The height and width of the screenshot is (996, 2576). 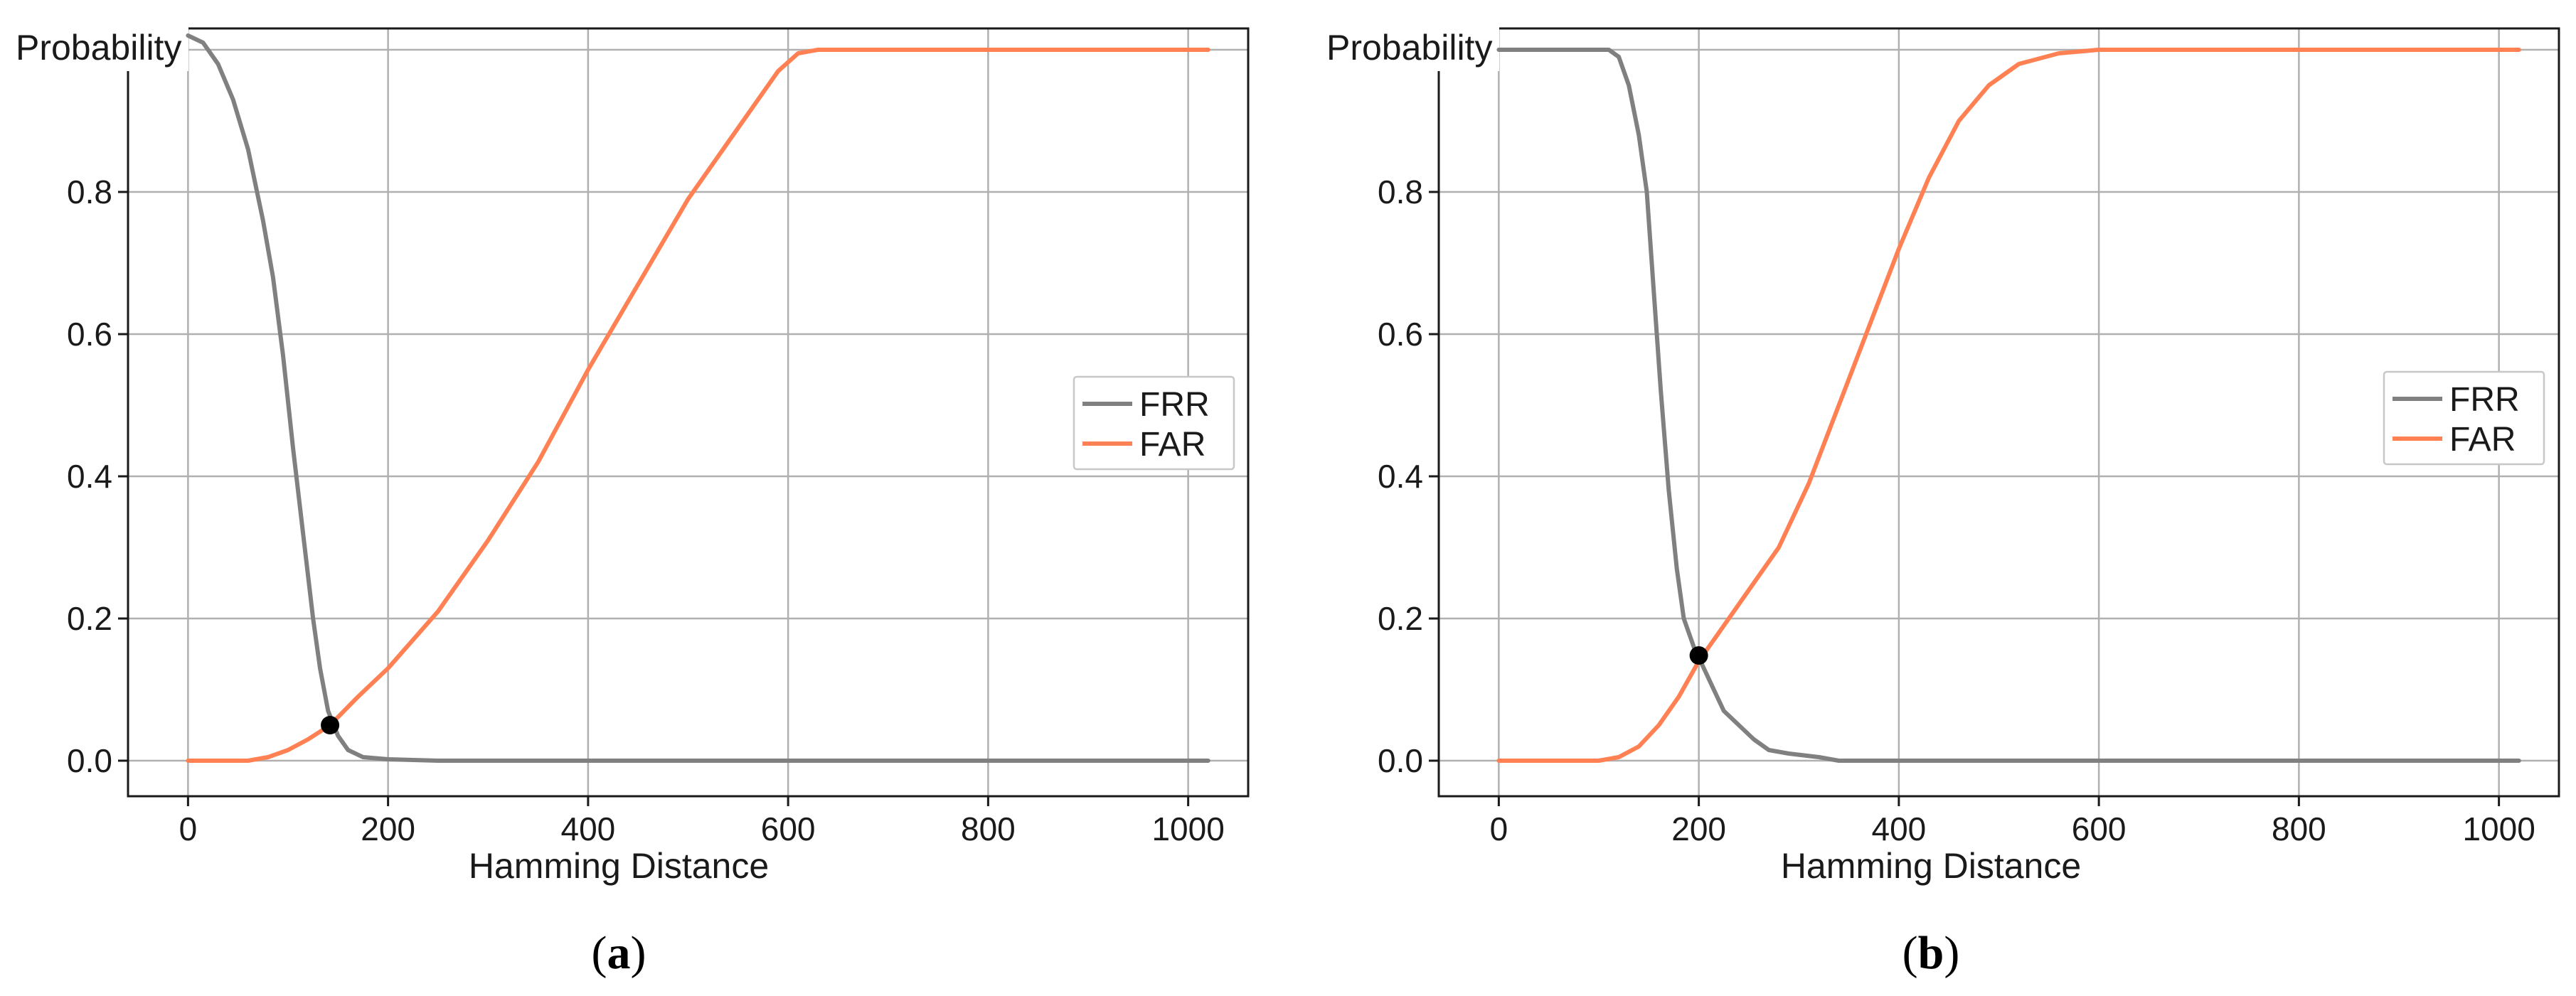 I want to click on panel-label: (b), so click(x=1931, y=953).